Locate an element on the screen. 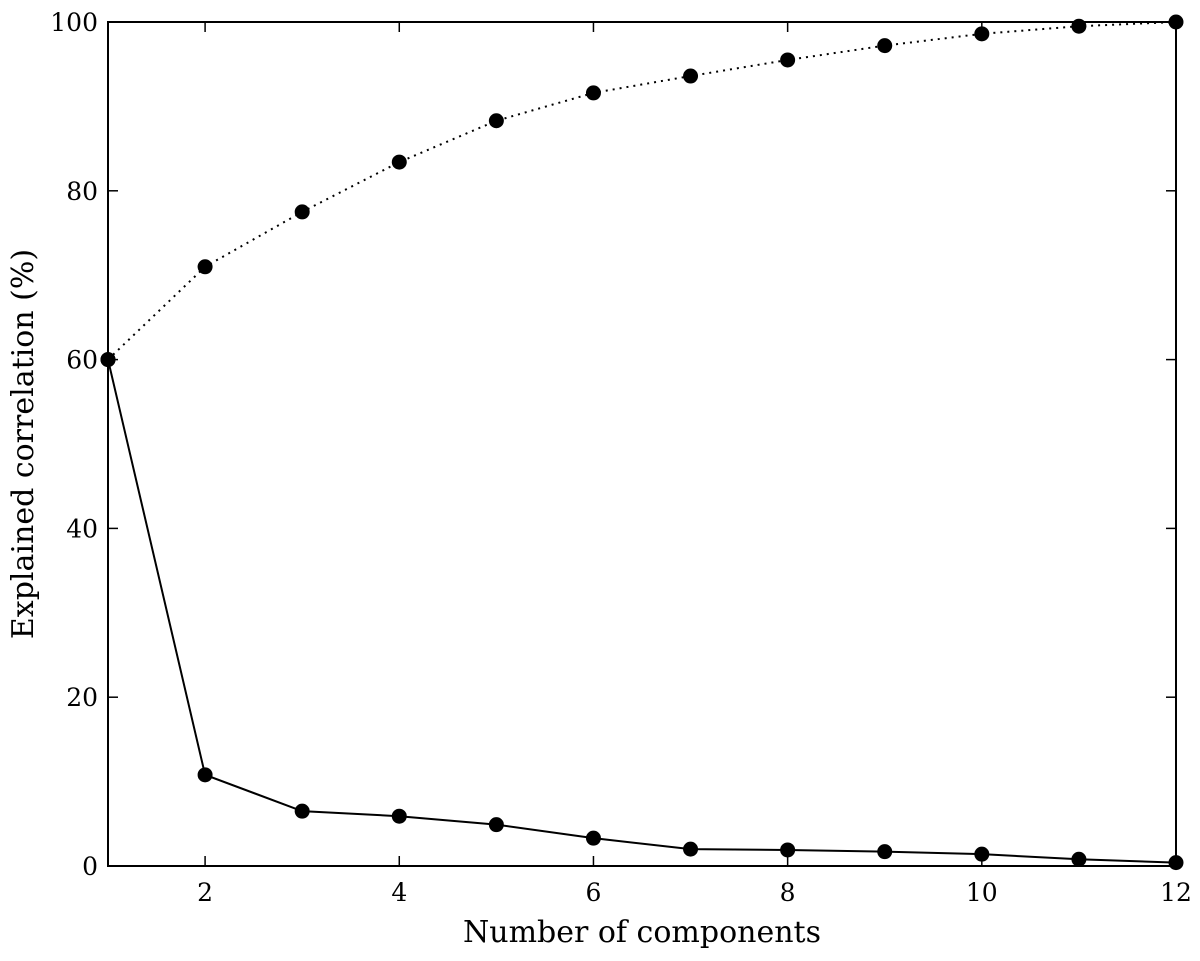  y-tick-label: 40 is located at coordinates (82, 528).